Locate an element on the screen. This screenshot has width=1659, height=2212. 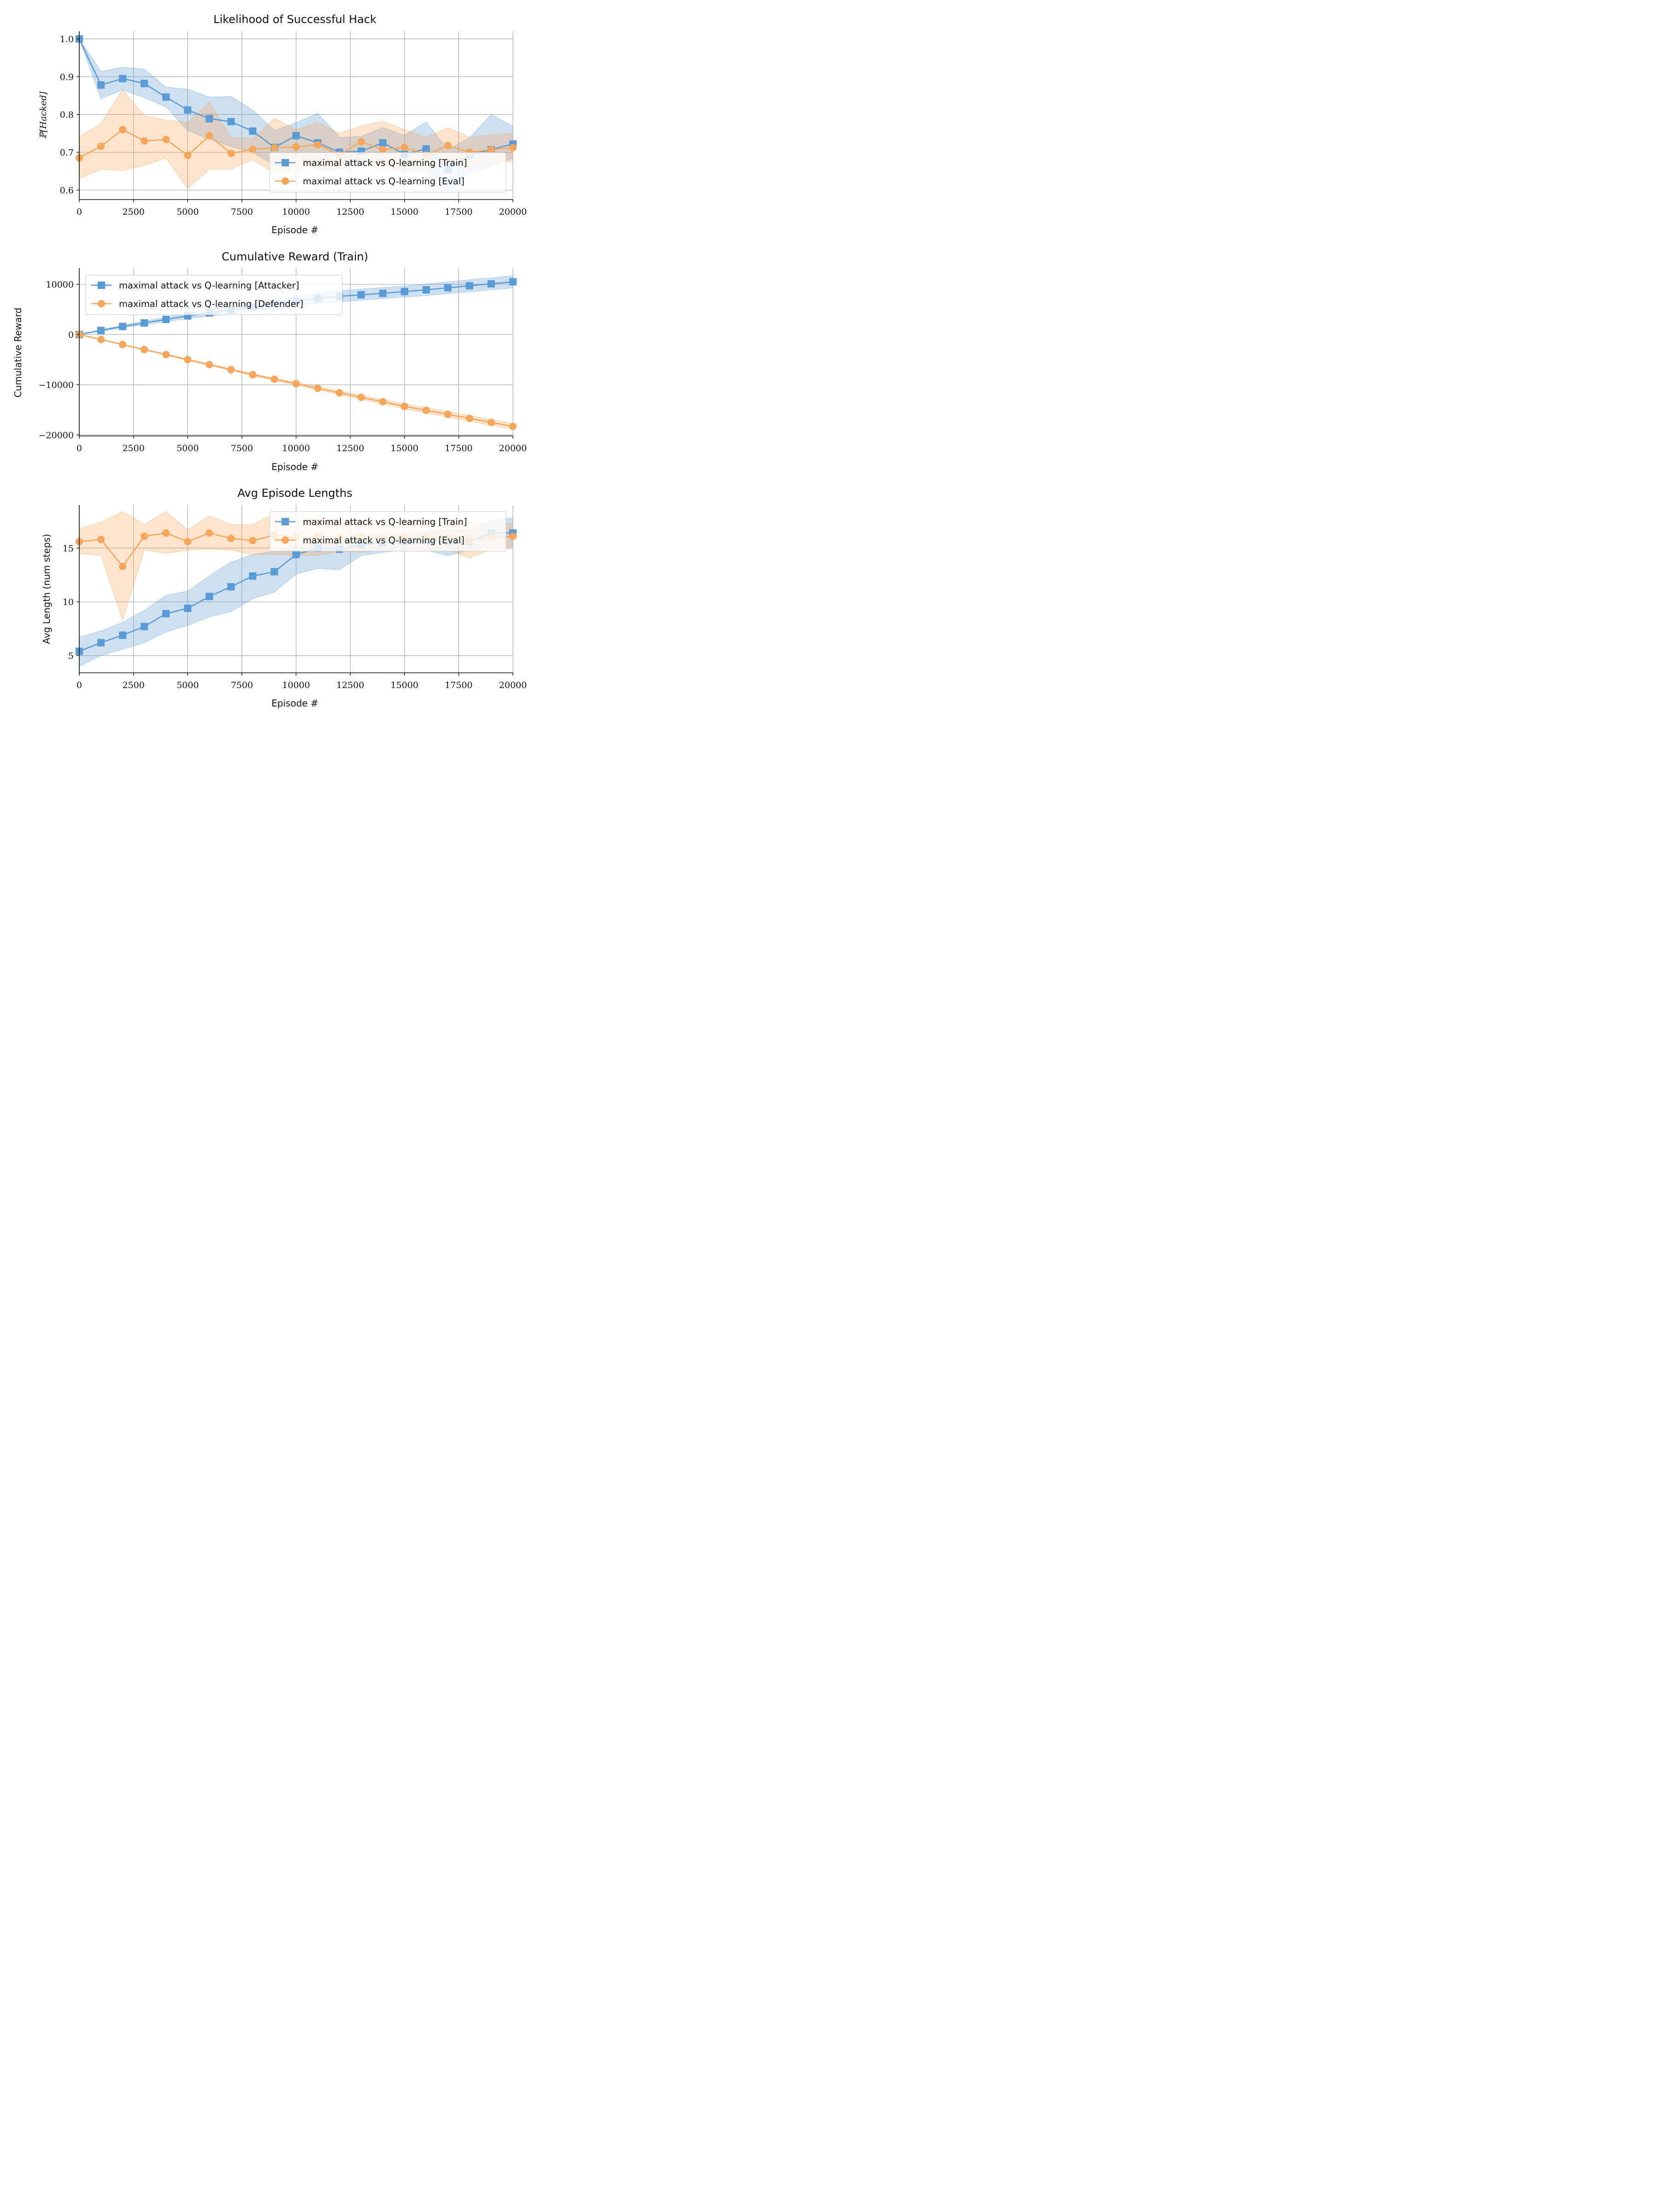
y-tick-label: −20000 is located at coordinates (56, 435).